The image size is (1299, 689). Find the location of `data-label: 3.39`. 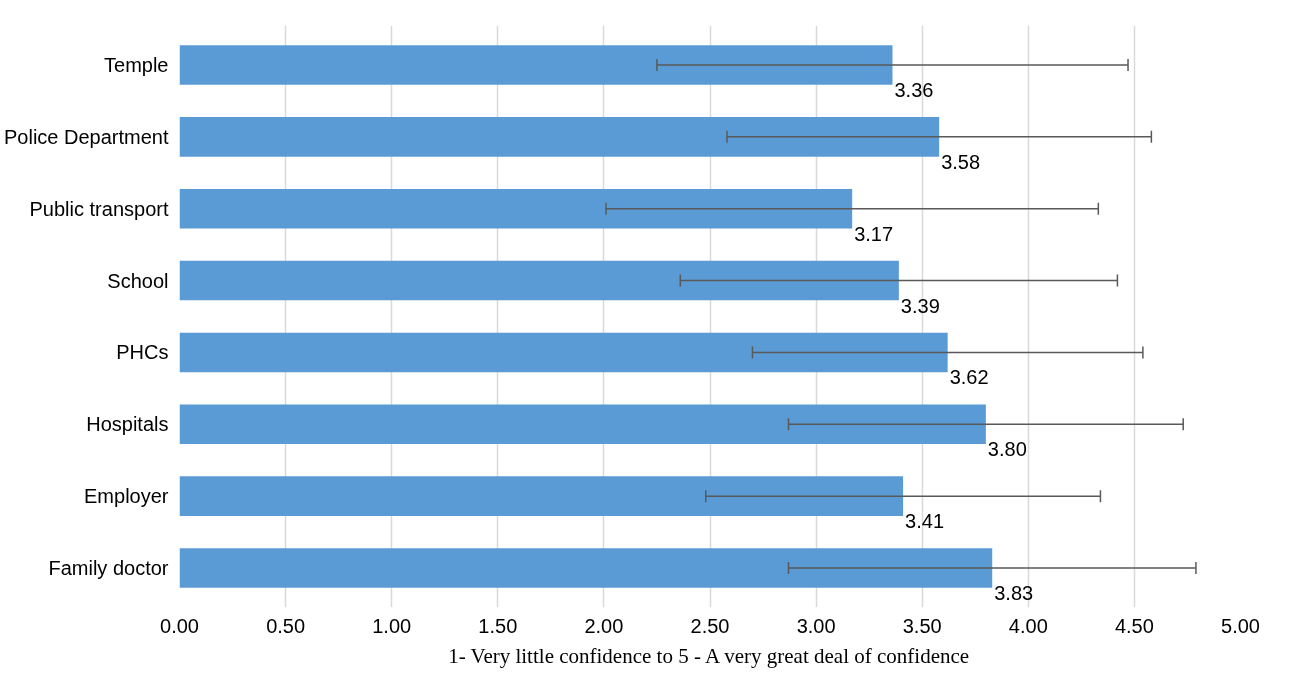

data-label: 3.39 is located at coordinates (920, 305).